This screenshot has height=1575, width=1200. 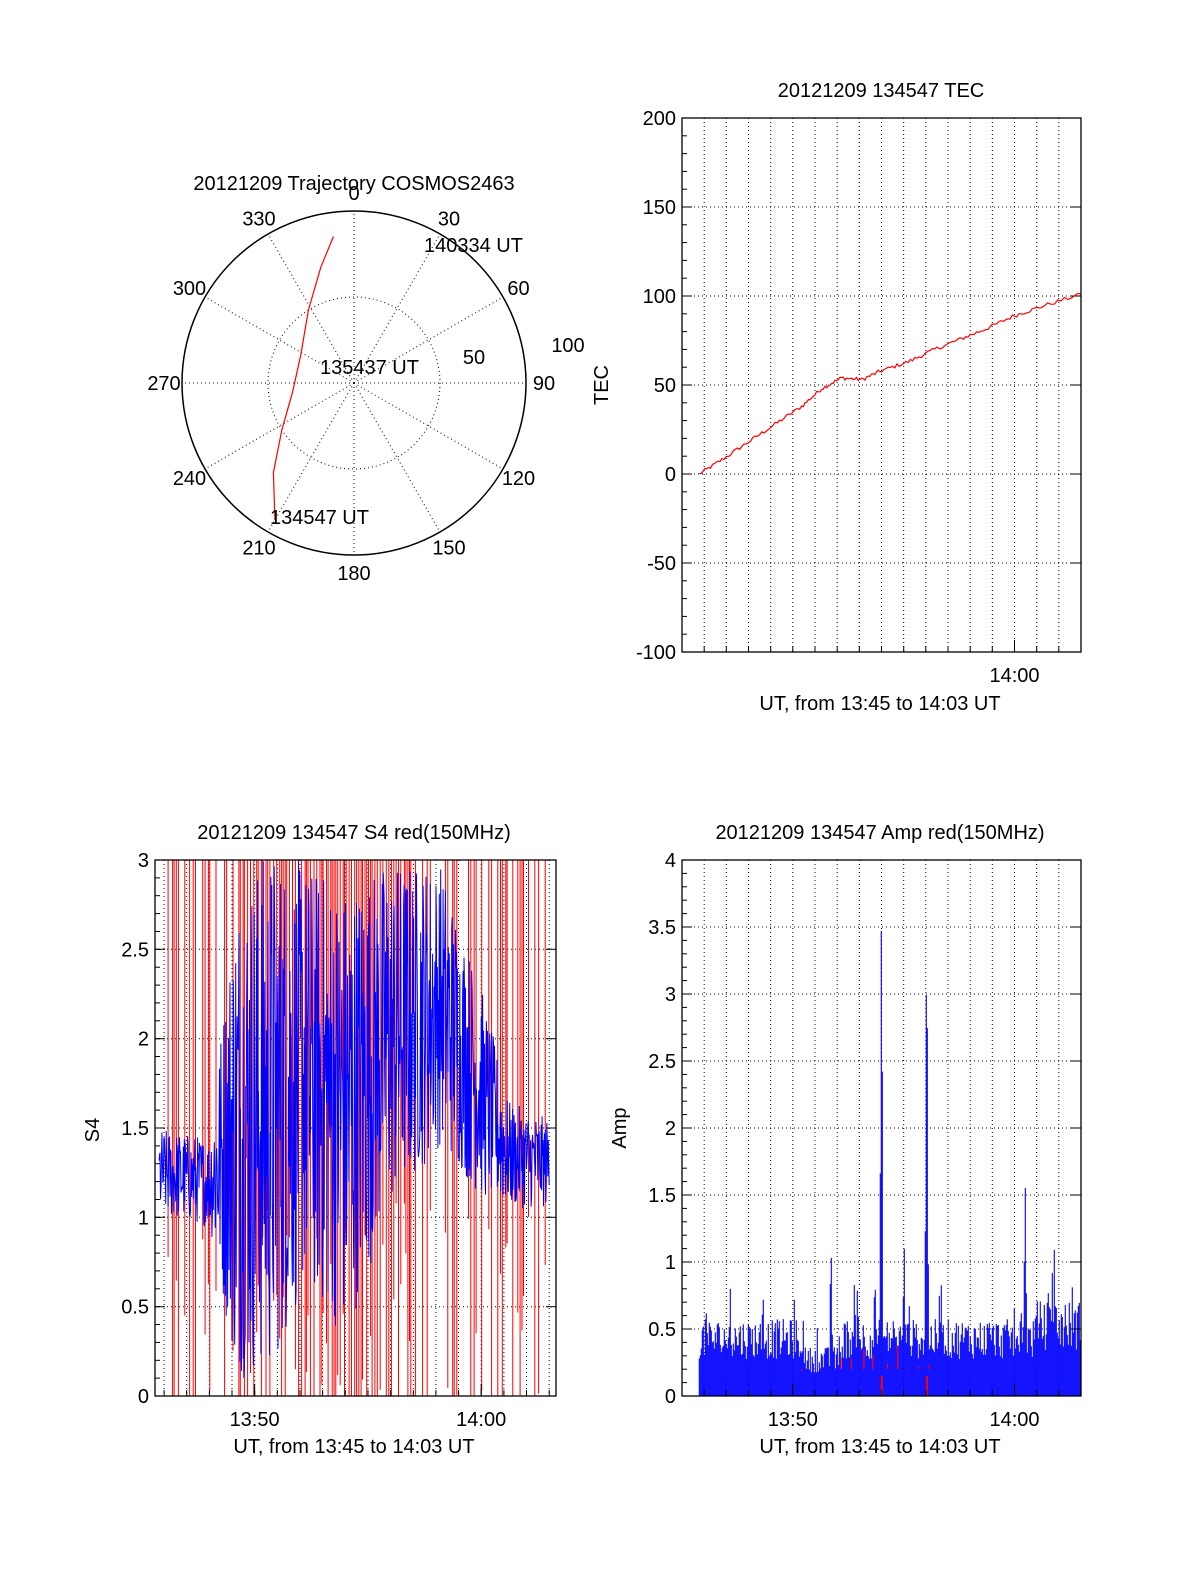 I want to click on polar-azimuth-label-150: 150, so click(x=448, y=549).